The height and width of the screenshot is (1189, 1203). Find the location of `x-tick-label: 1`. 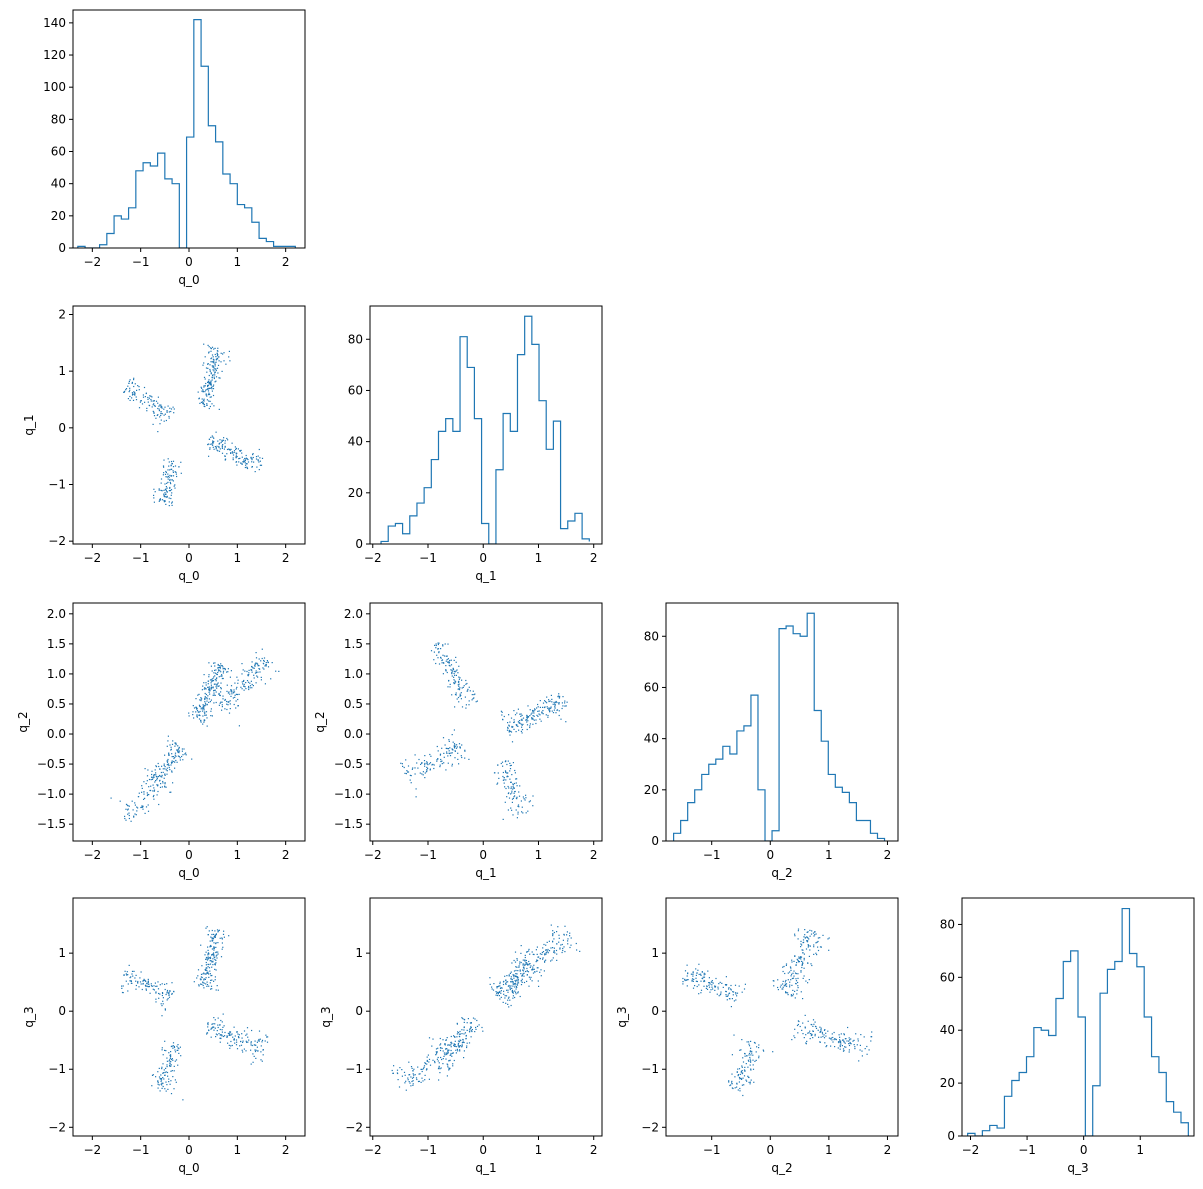

x-tick-label: 1 is located at coordinates (829, 1150).